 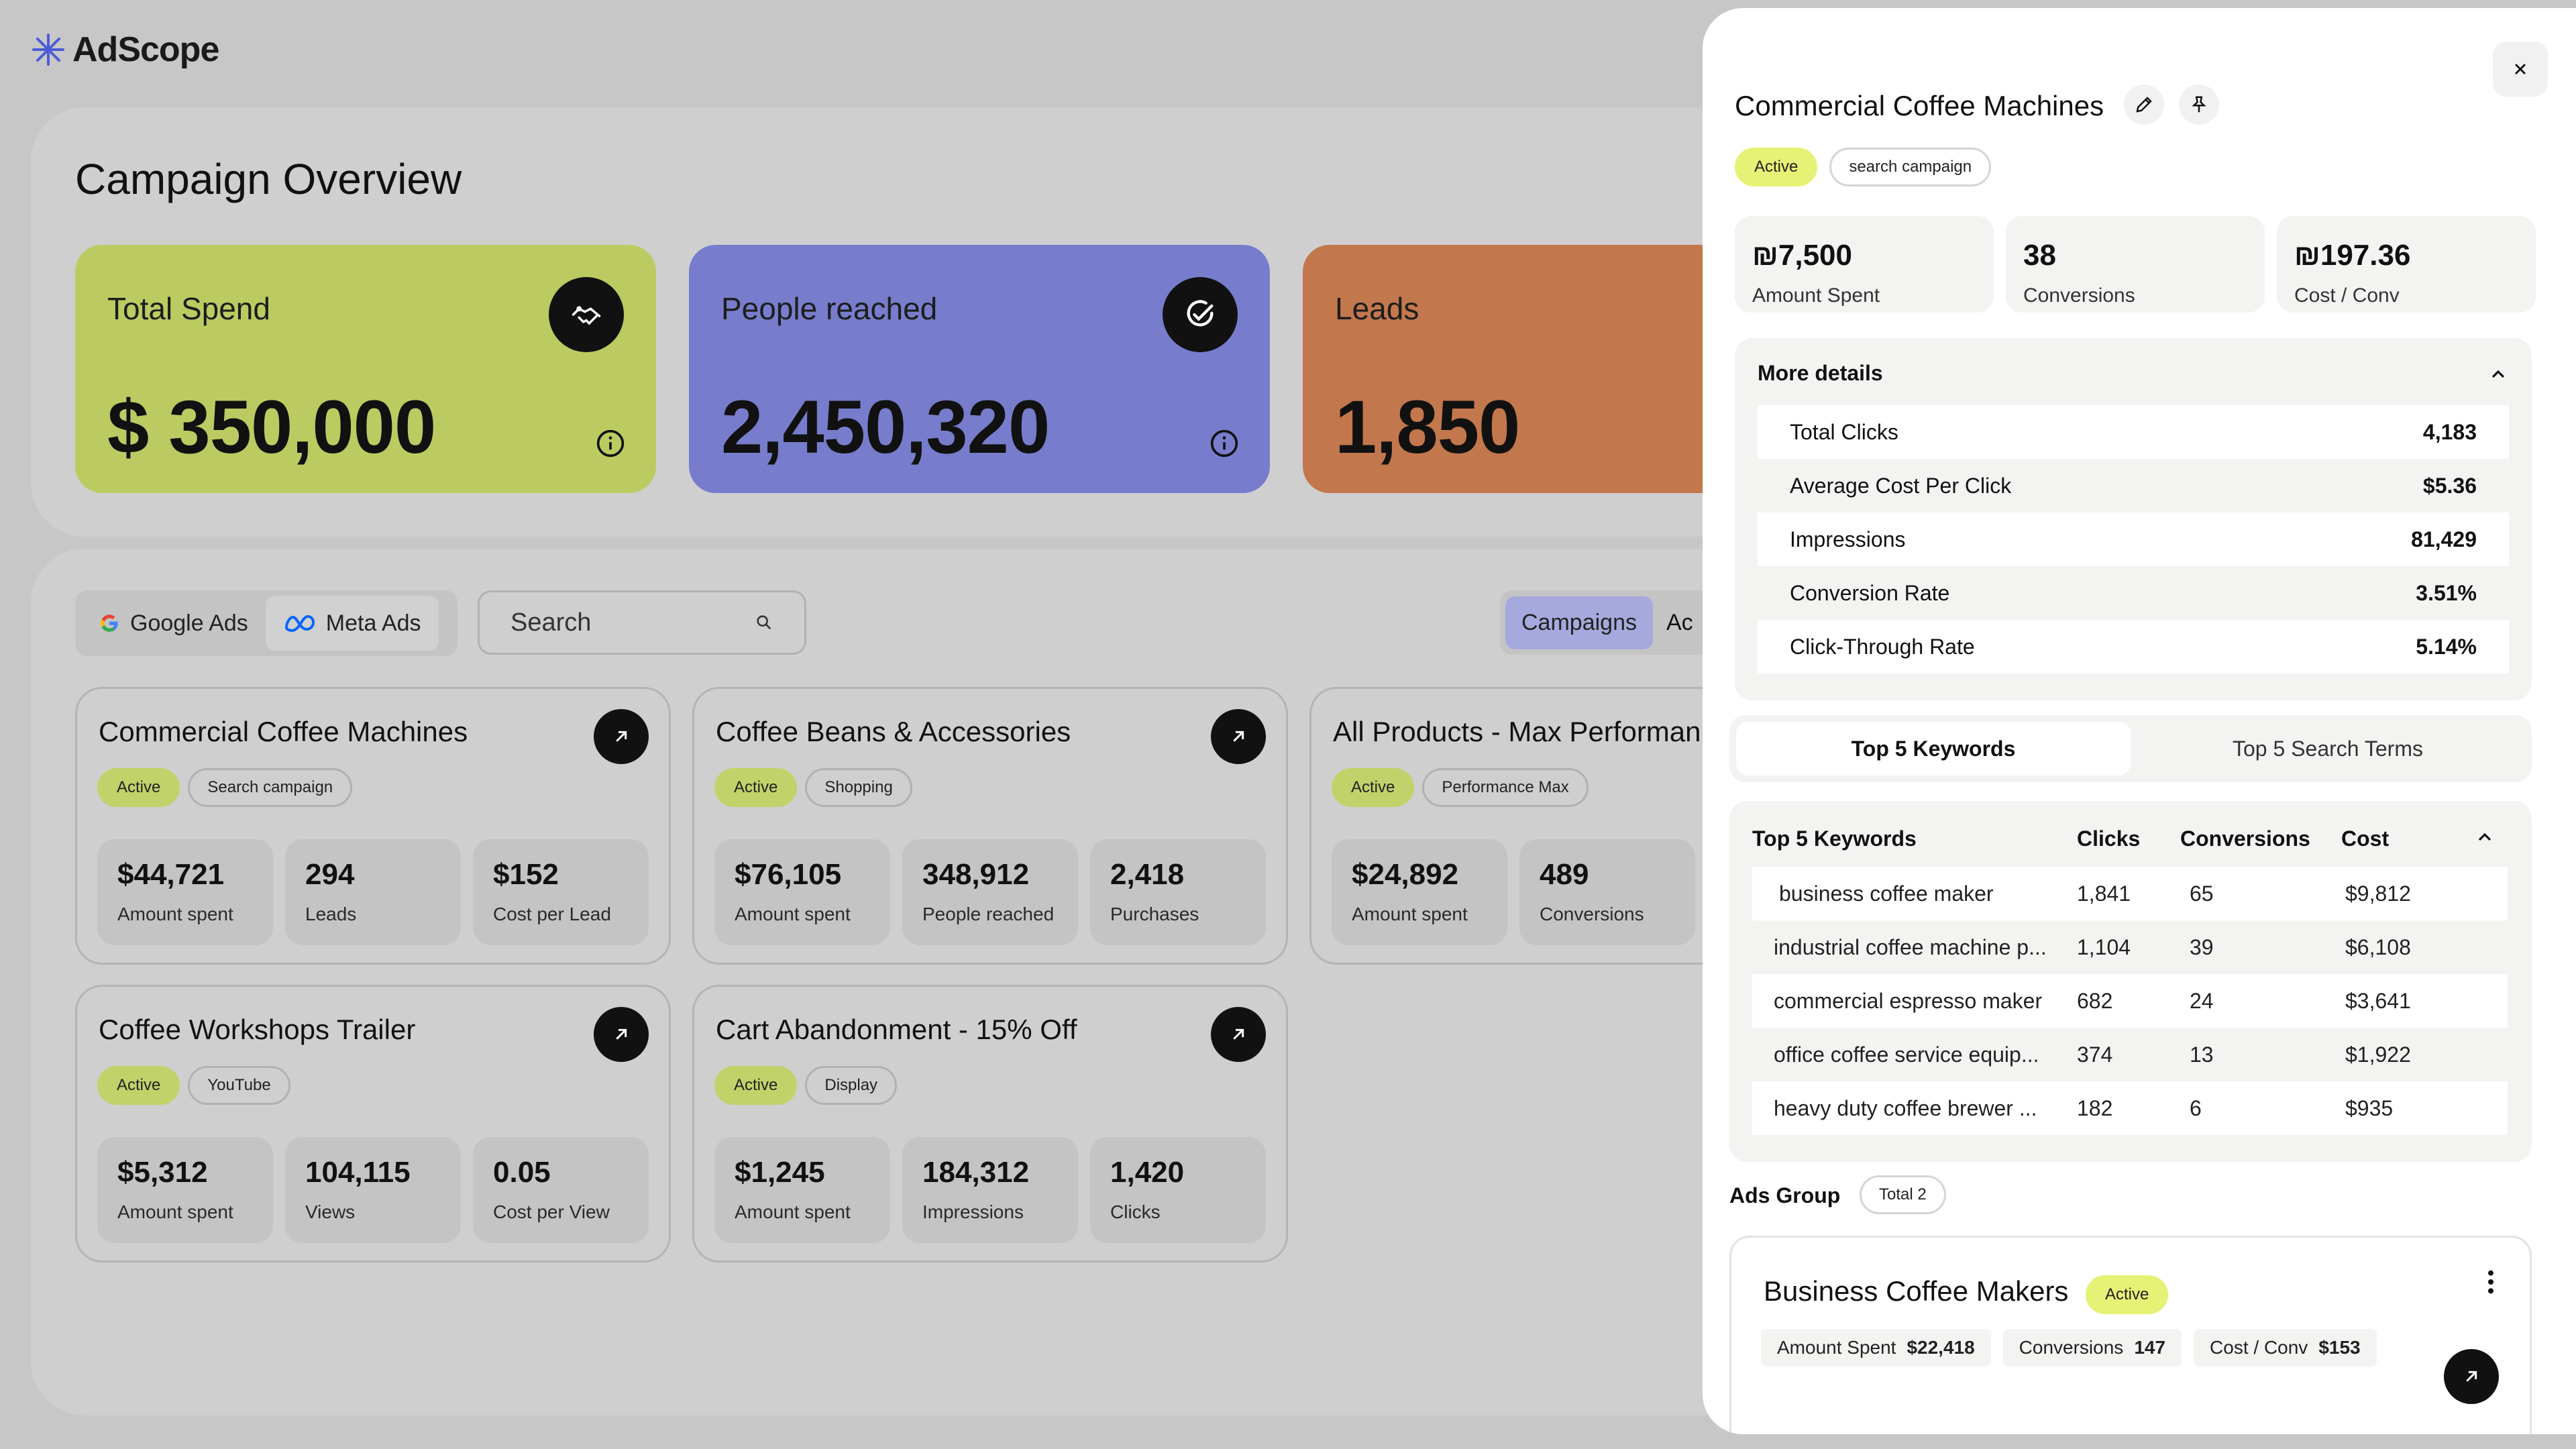 I want to click on ad-name: Business Coffee Makers, so click(x=1916, y=1291).